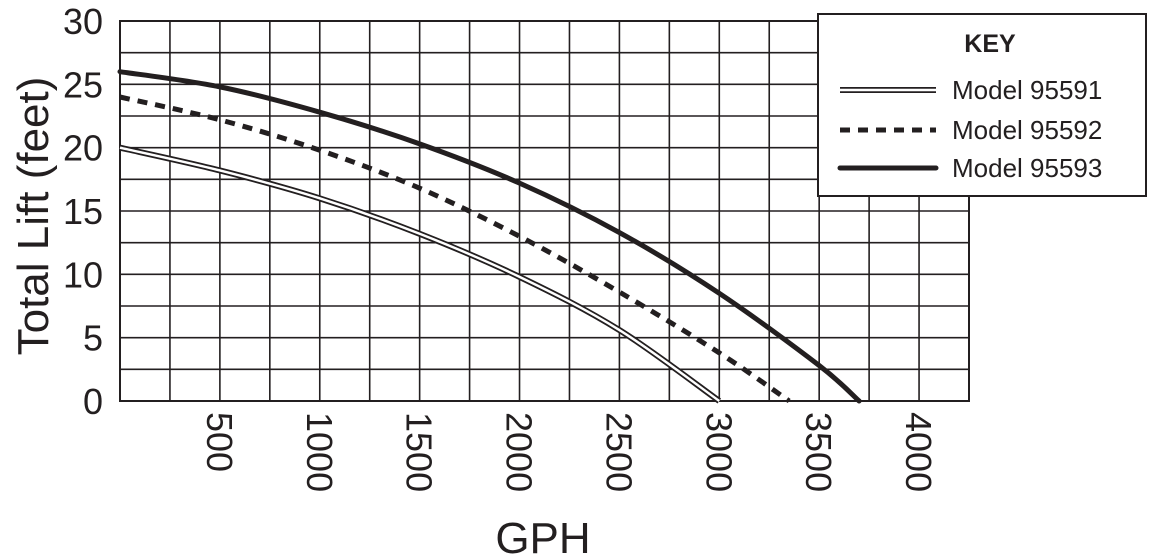 The height and width of the screenshot is (557, 1155). What do you see at coordinates (542, 535) in the screenshot?
I see `x-axis-label: GPH` at bounding box center [542, 535].